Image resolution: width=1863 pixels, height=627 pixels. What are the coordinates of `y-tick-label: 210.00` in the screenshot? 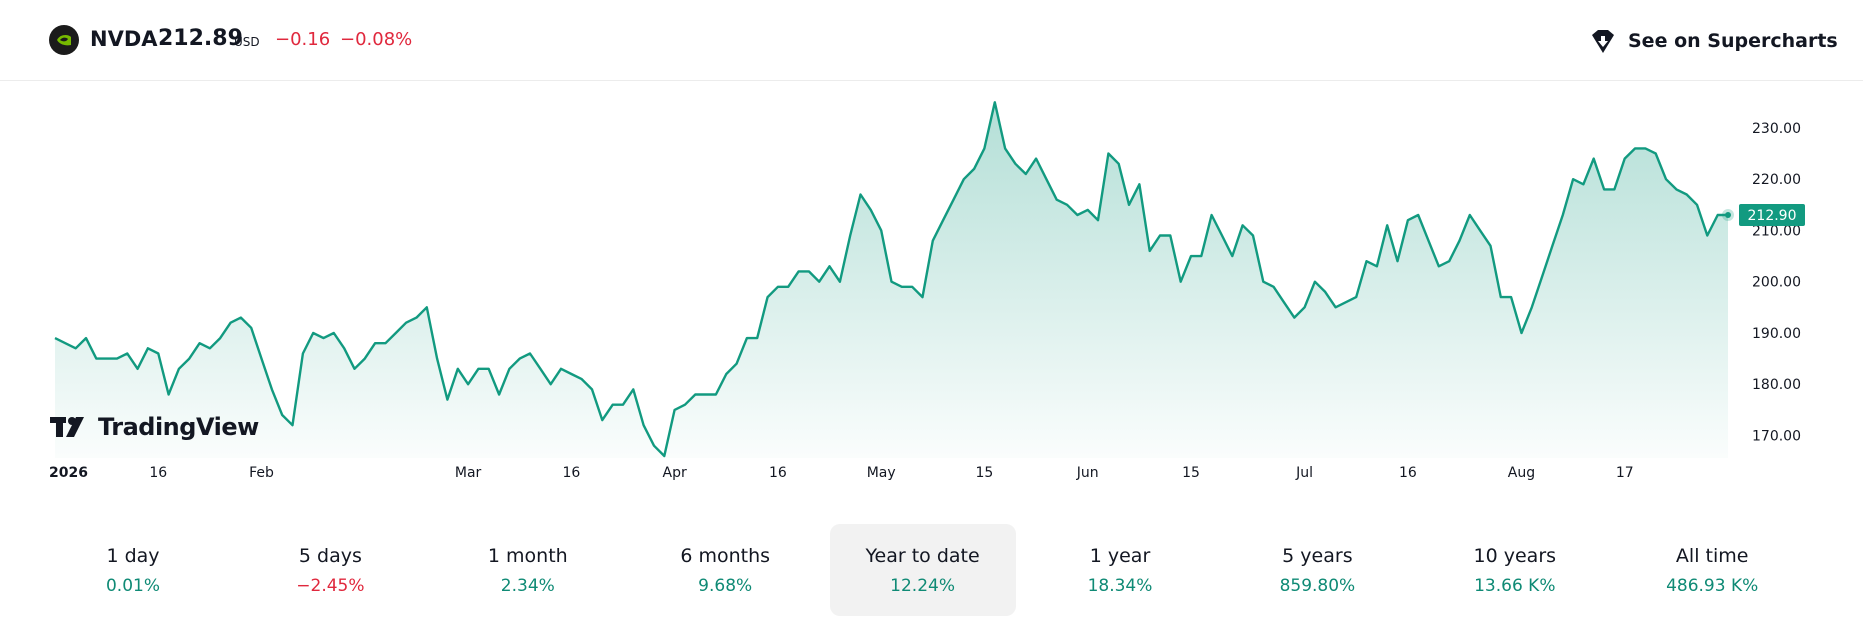 It's located at (1776, 231).